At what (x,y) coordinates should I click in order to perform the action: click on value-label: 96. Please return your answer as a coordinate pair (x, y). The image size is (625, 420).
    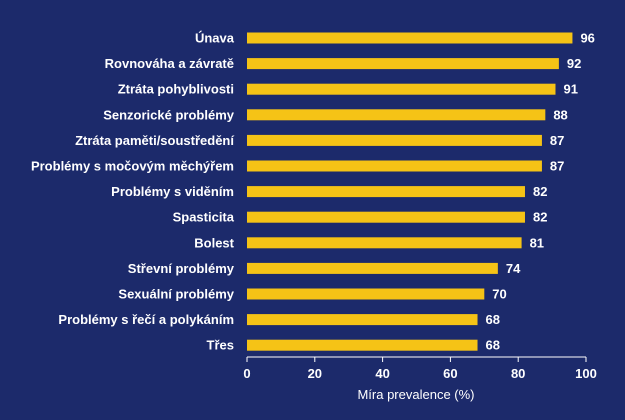
    Looking at the image, I should click on (587, 38).